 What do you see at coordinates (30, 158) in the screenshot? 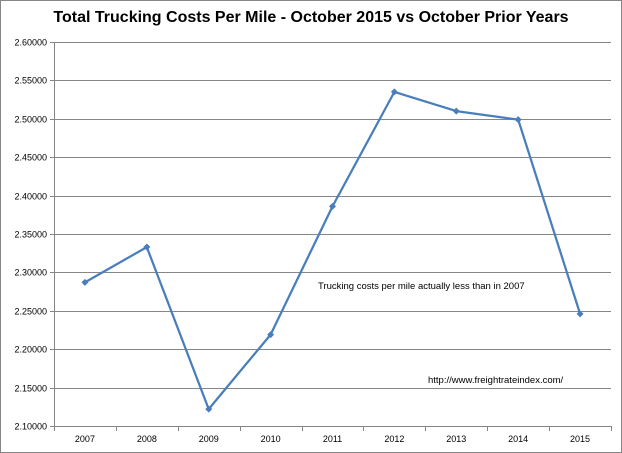
I see `y-tick-label: 2.45000` at bounding box center [30, 158].